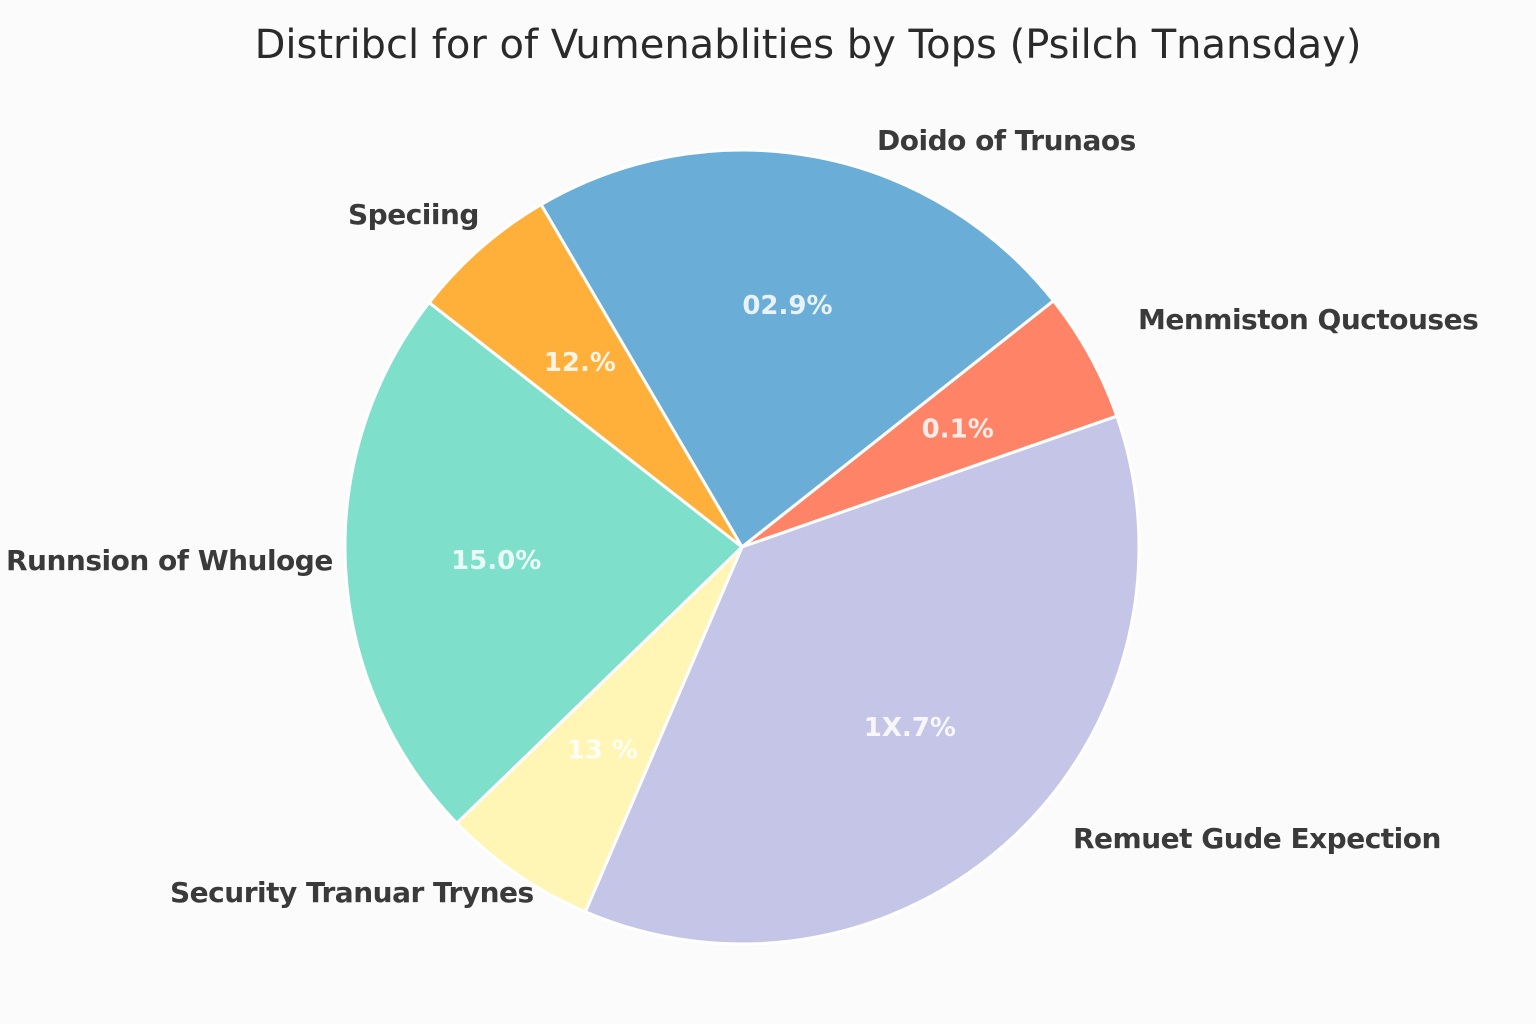  Describe the element at coordinates (496, 561) in the screenshot. I see `slice-percent-label: 15.0%` at that location.